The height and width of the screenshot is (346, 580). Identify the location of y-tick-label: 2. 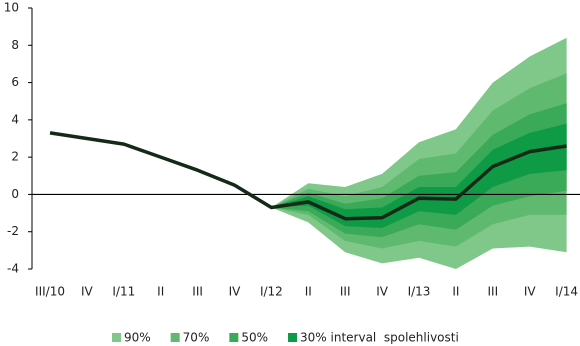
(15, 157).